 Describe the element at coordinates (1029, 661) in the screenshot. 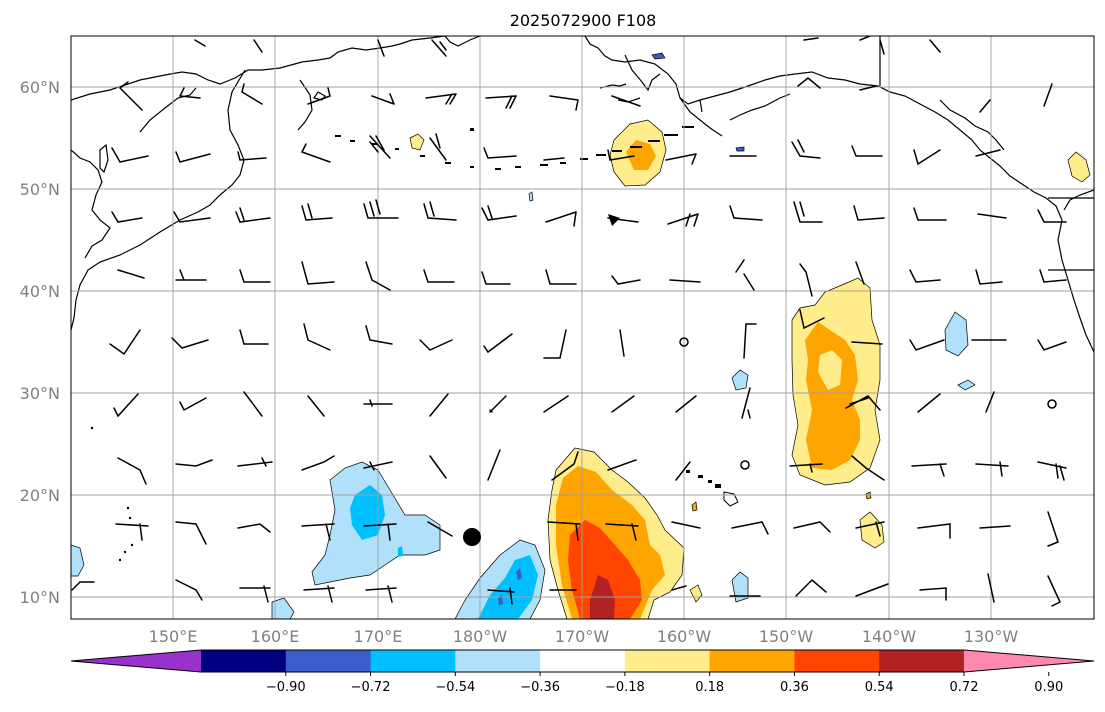

I see `colorbar-extend-high` at that location.